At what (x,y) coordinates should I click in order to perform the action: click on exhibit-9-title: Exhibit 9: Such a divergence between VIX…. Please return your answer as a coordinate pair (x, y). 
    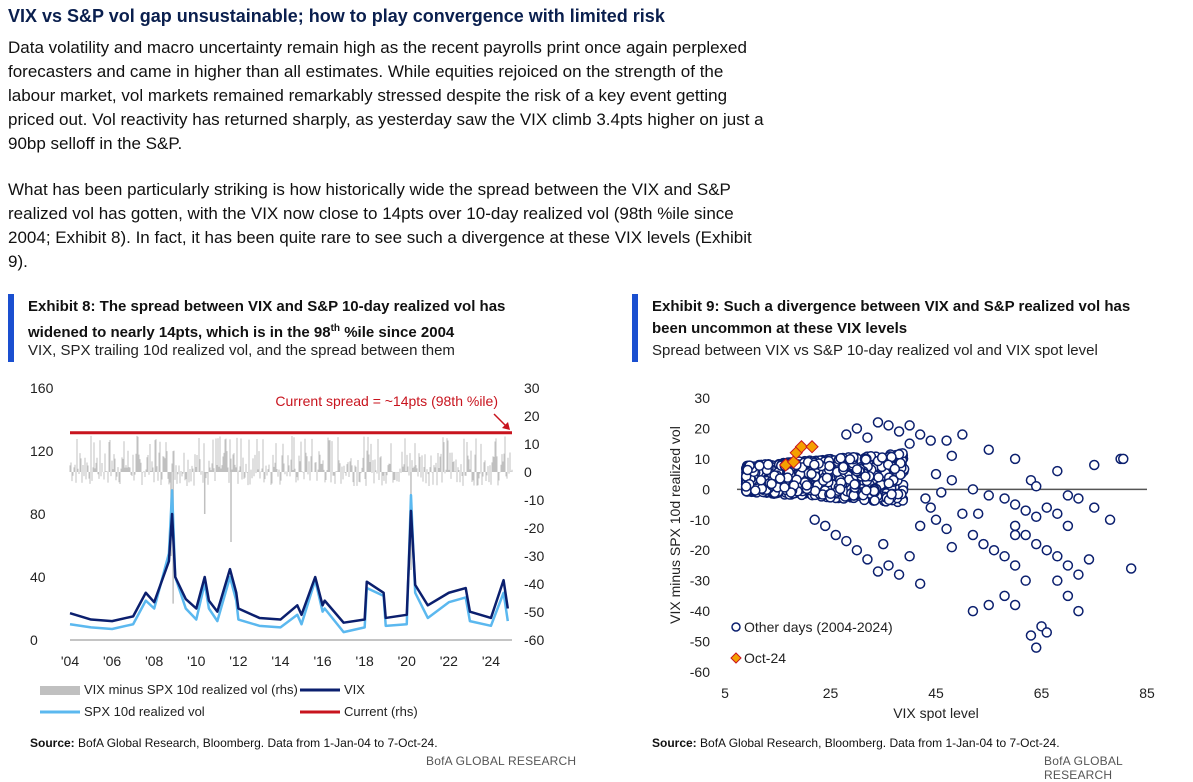
    Looking at the image, I should click on (891, 318).